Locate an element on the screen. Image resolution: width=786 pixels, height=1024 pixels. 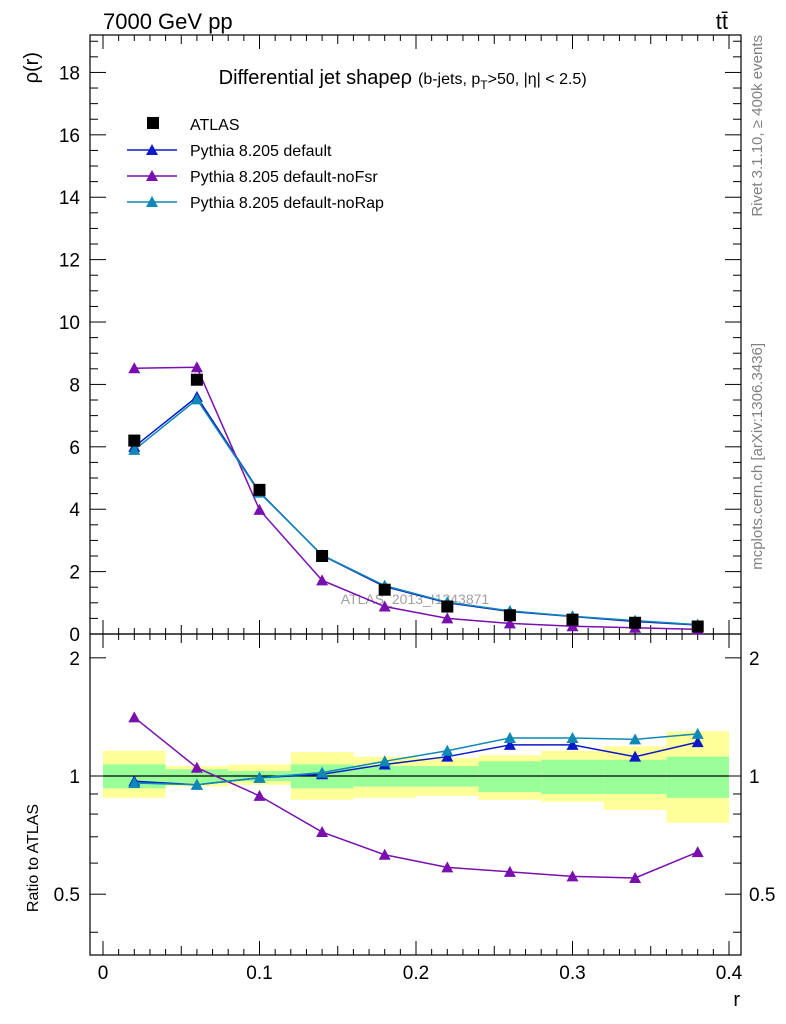
y-tick-label: 4 is located at coordinates (74, 510).